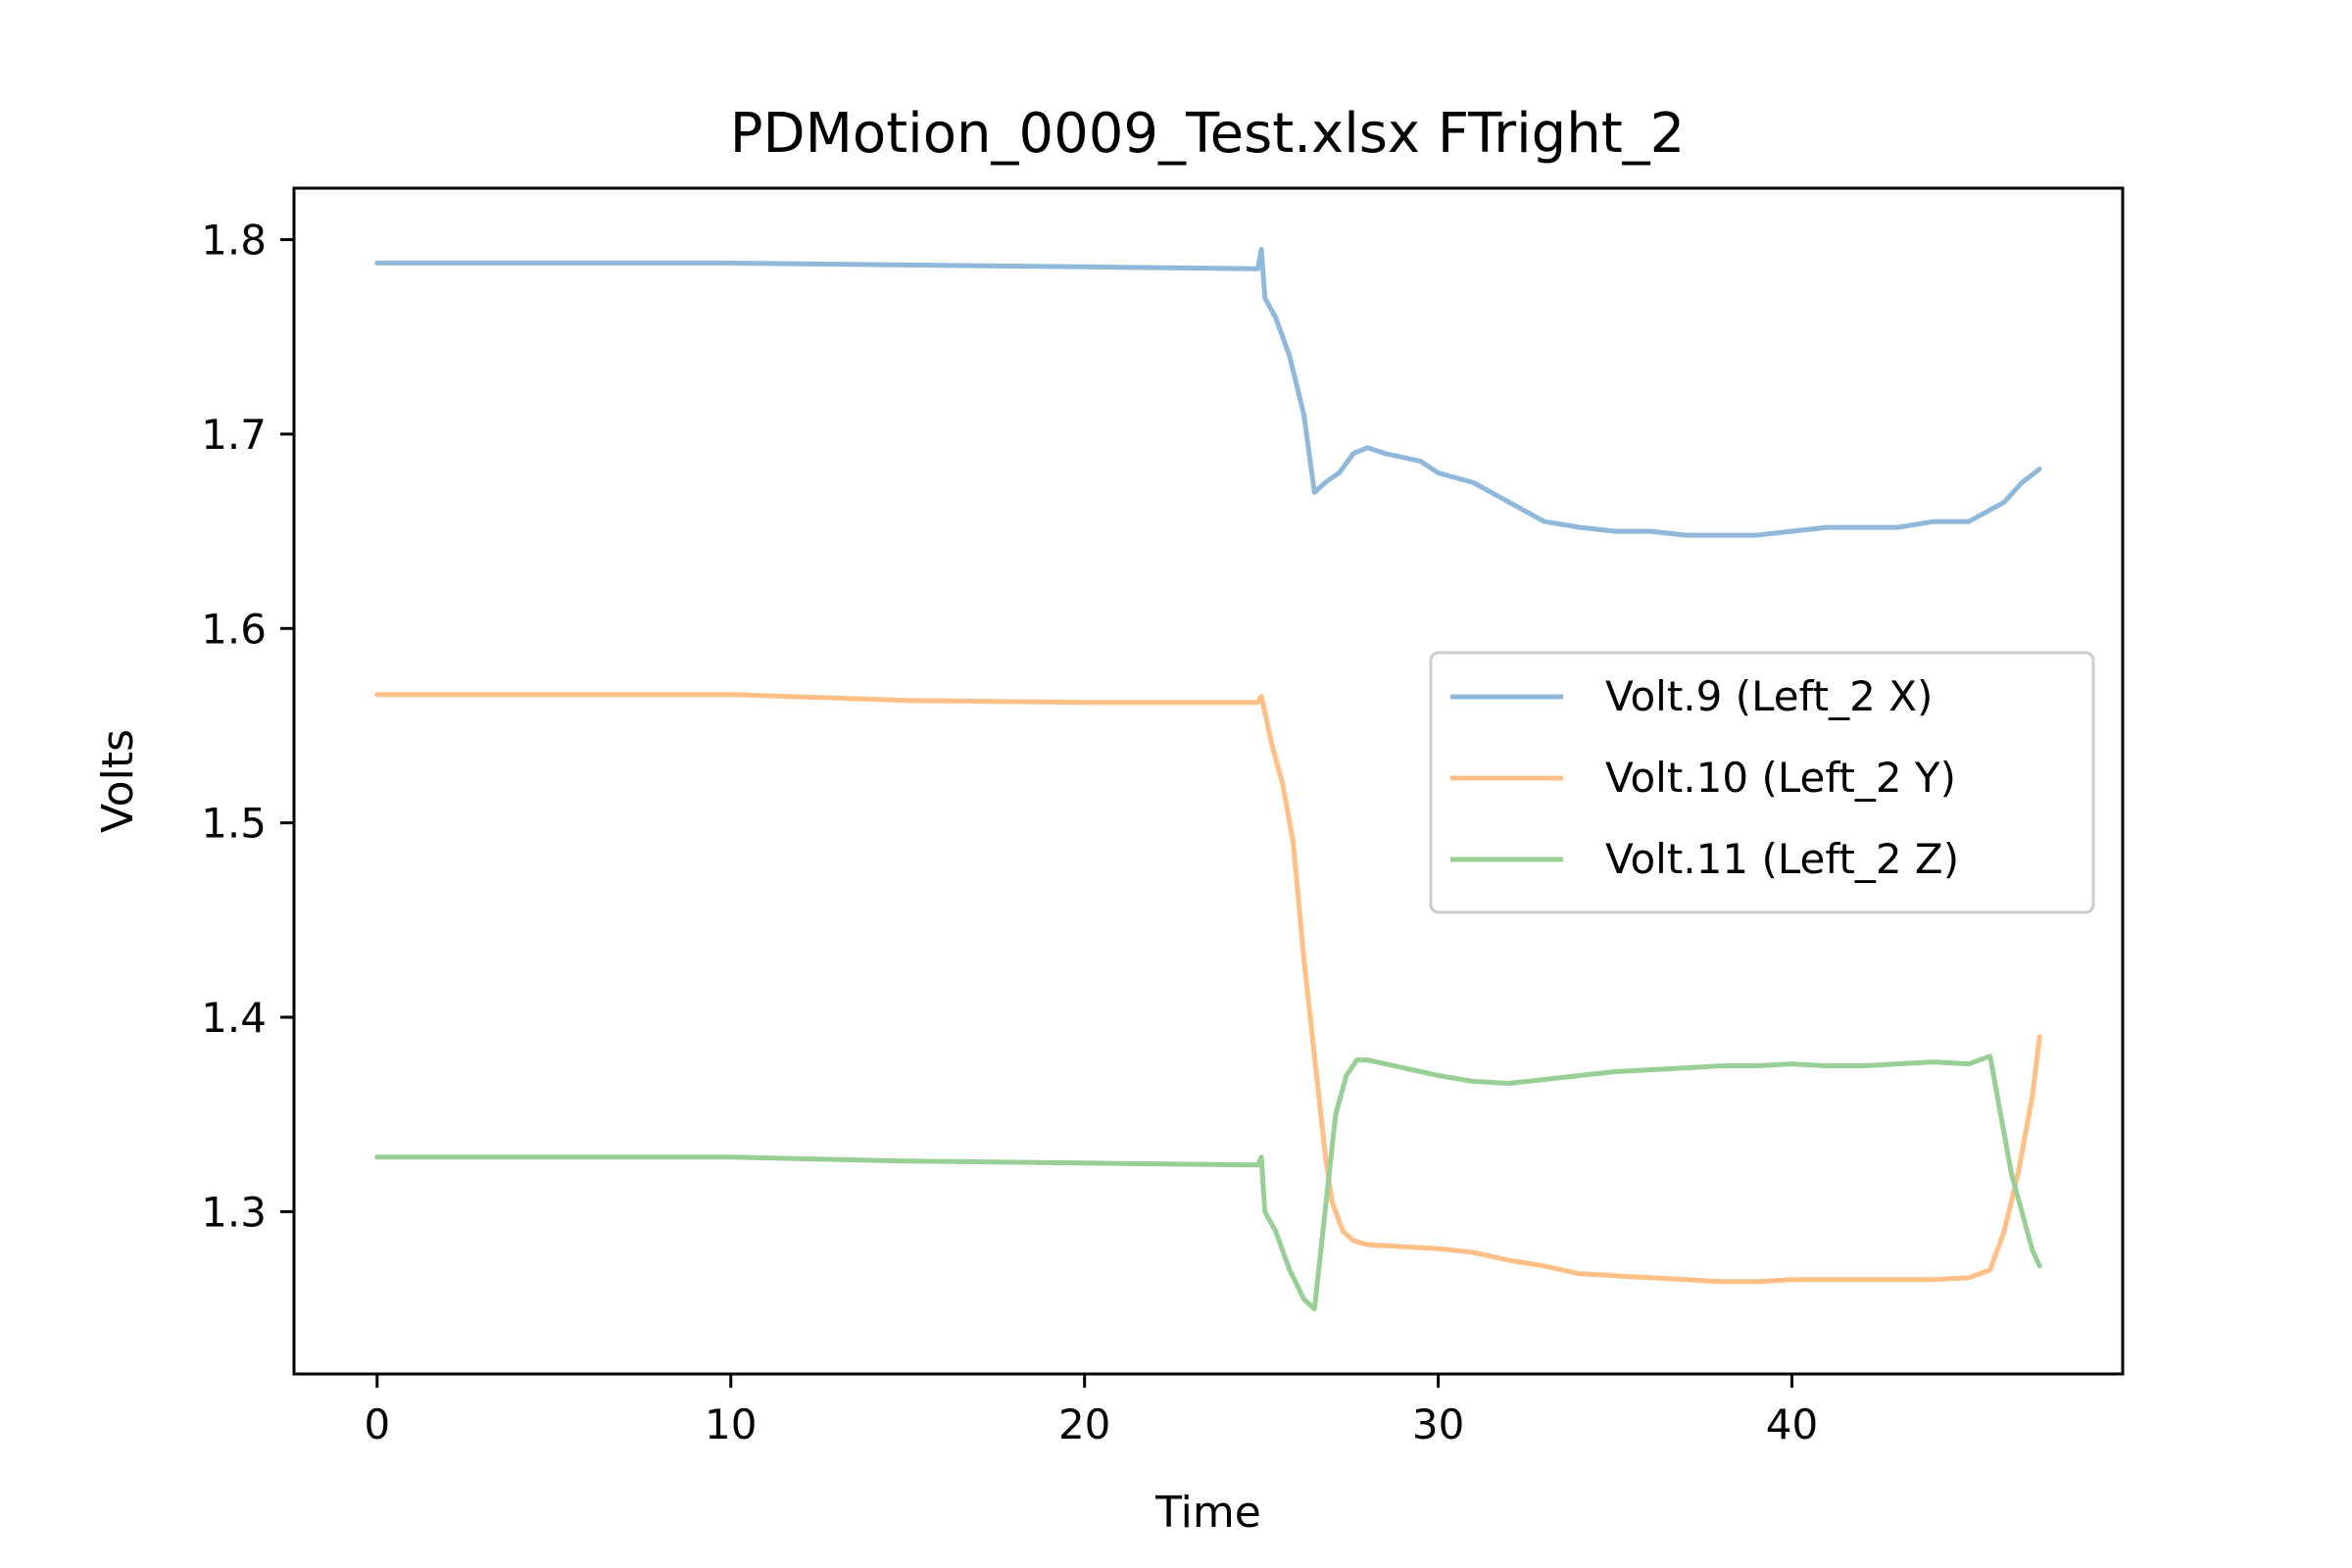 The height and width of the screenshot is (1568, 2352). Describe the element at coordinates (1792, 1424) in the screenshot. I see `x-tick-label: 40` at that location.